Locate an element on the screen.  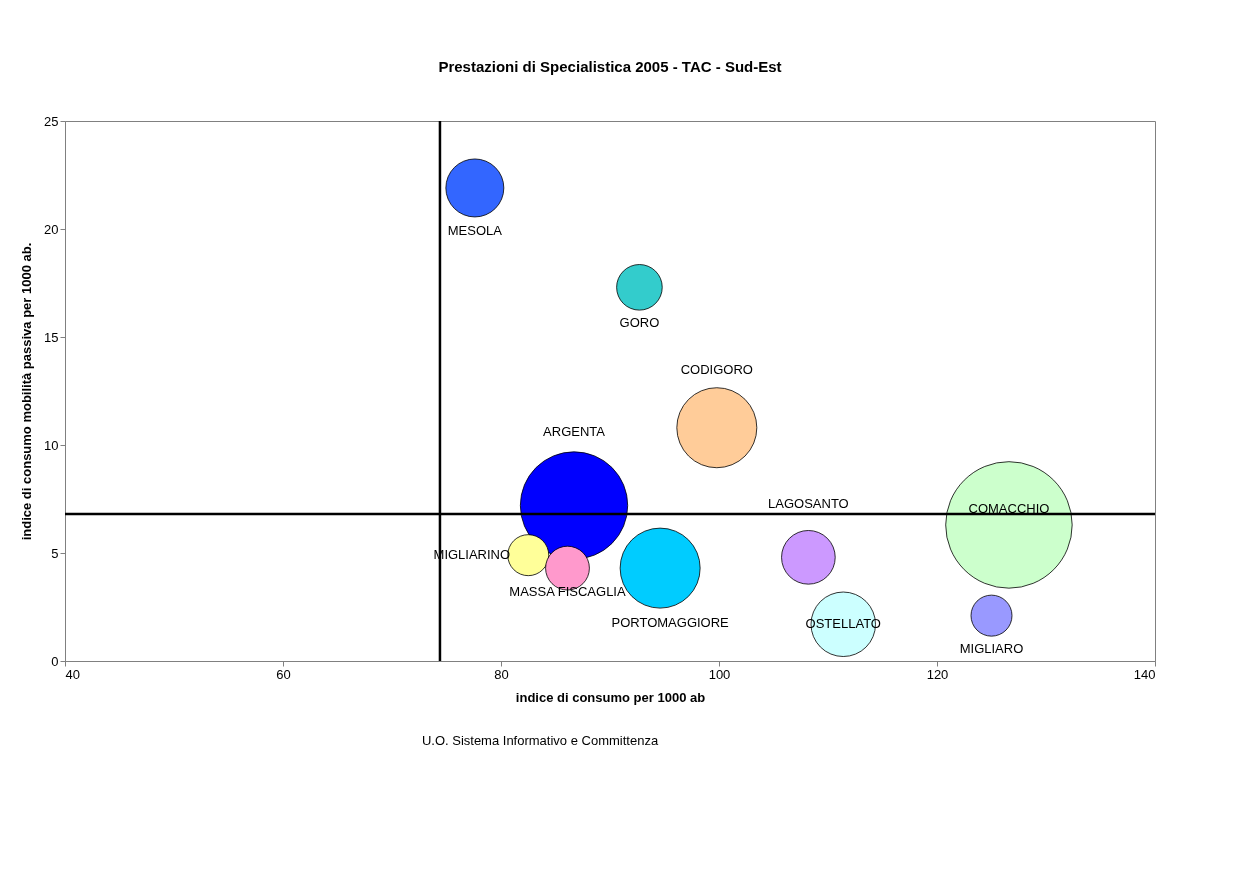
series-label: ARGENTA is located at coordinates (574, 431).